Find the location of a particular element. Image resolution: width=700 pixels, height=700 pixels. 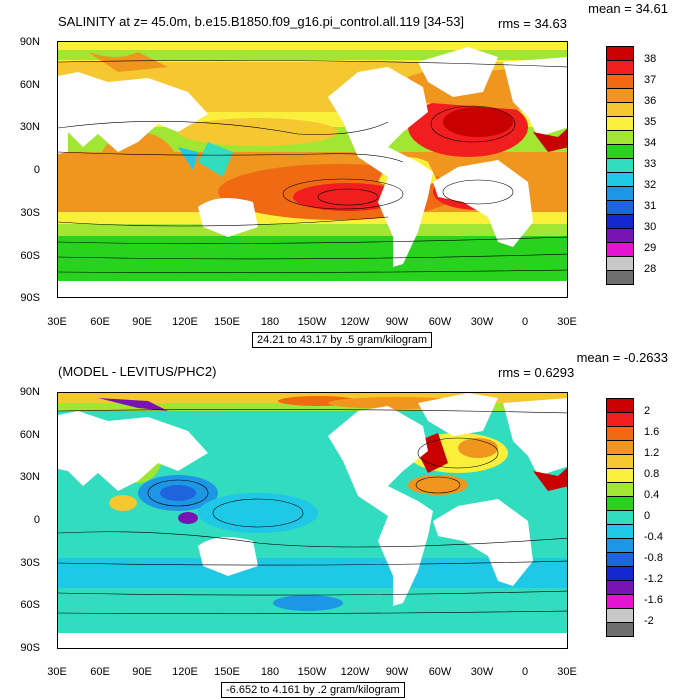

colorbar-label: 29 is located at coordinates (650, 248).